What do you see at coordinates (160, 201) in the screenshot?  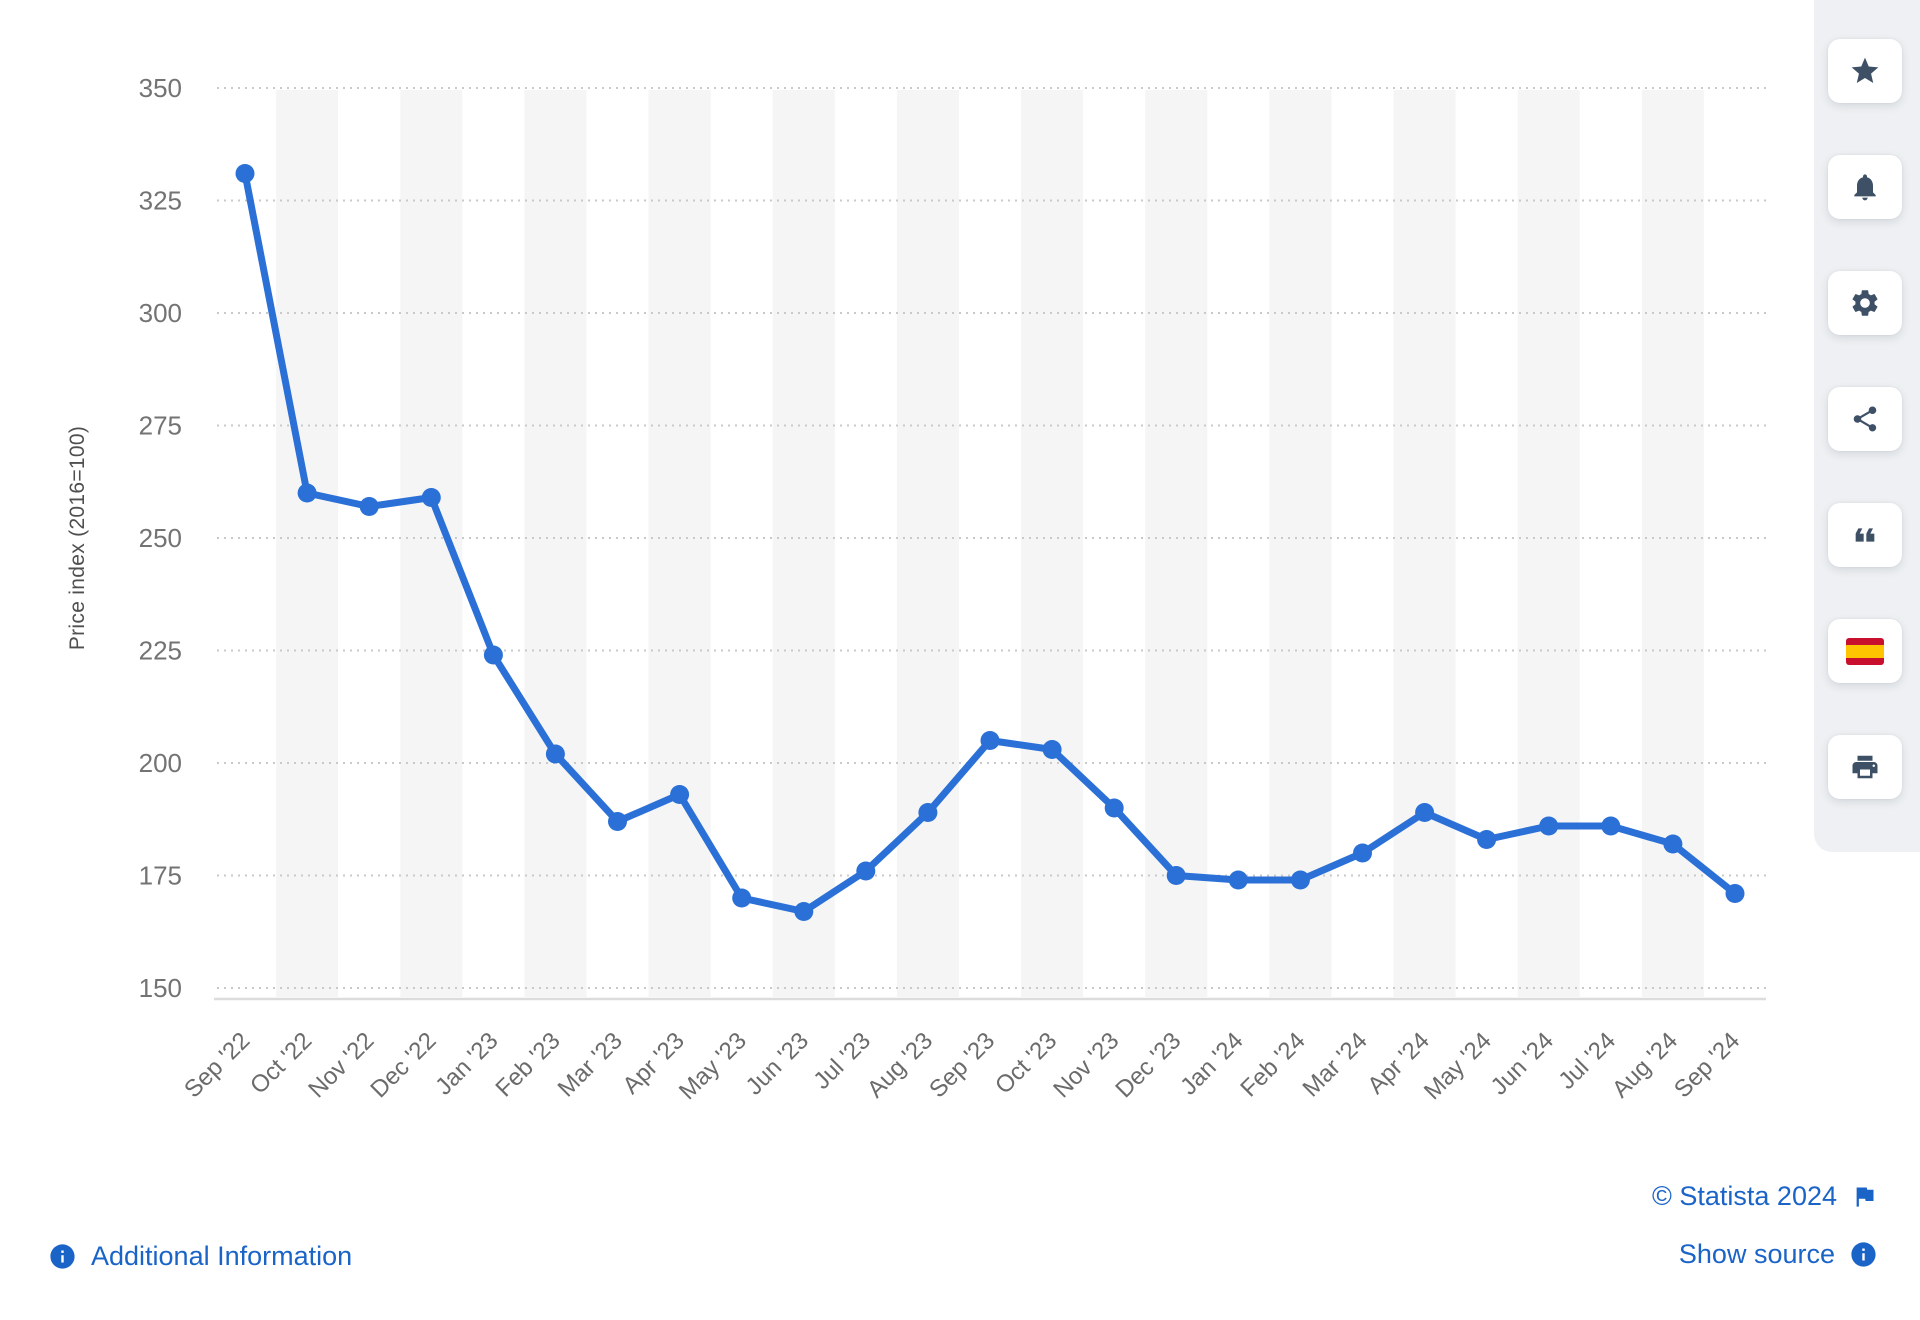 I see `y-tick-label: 325` at bounding box center [160, 201].